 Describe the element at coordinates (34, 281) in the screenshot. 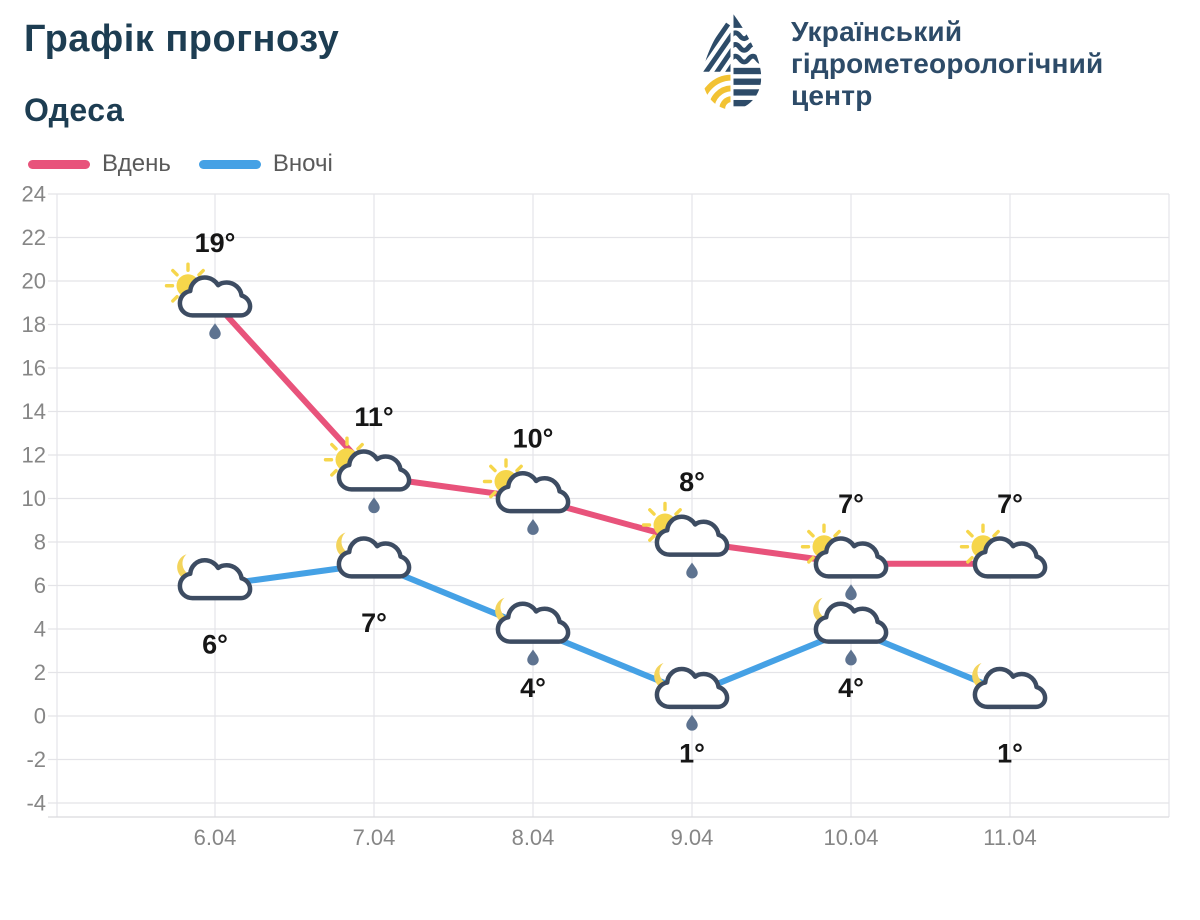

I see `y-axis-label: 20` at that location.